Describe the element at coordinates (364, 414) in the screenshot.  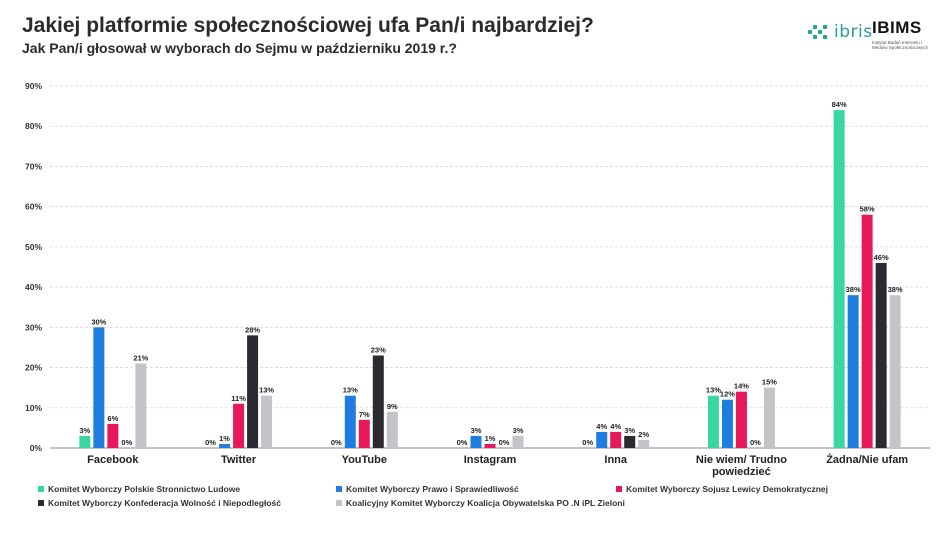
I see `data-label: 7%` at that location.